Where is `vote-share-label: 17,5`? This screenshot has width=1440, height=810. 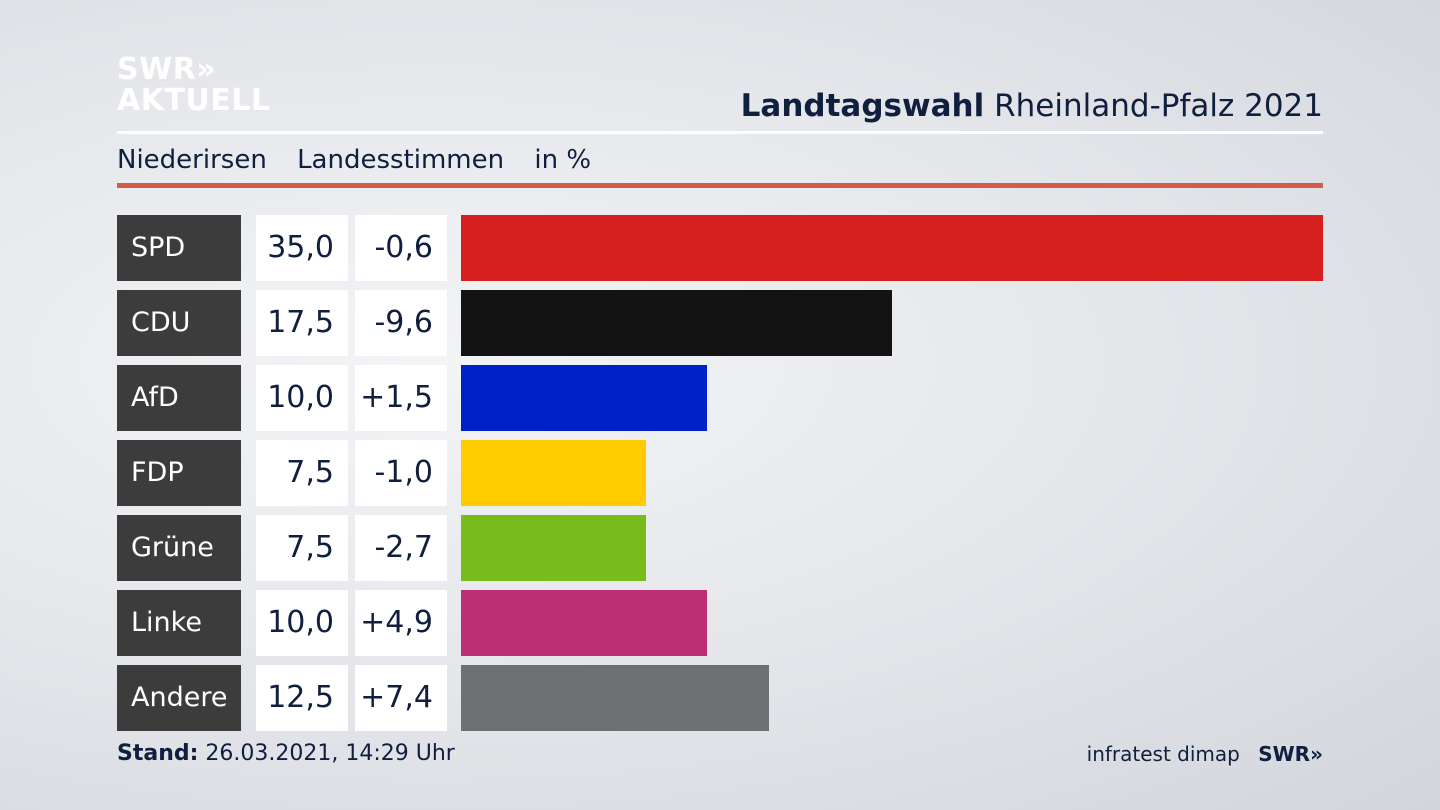 vote-share-label: 17,5 is located at coordinates (302, 323).